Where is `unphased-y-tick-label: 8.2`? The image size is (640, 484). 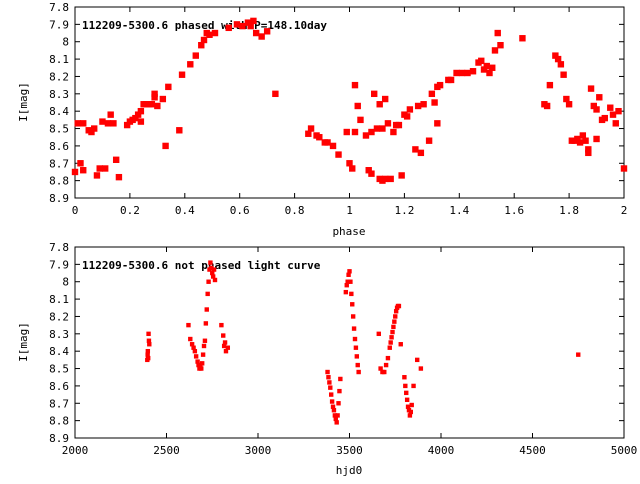 unphased-y-tick-label: 8.2 is located at coordinates (59, 316).